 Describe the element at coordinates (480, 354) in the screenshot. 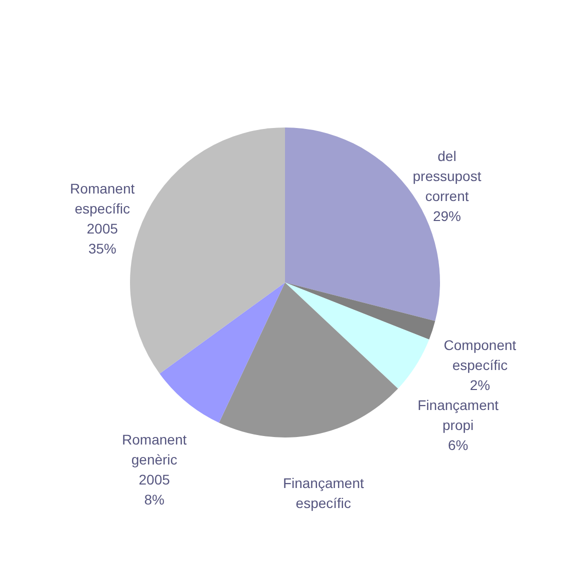

I see `slice-label: Component específic` at that location.